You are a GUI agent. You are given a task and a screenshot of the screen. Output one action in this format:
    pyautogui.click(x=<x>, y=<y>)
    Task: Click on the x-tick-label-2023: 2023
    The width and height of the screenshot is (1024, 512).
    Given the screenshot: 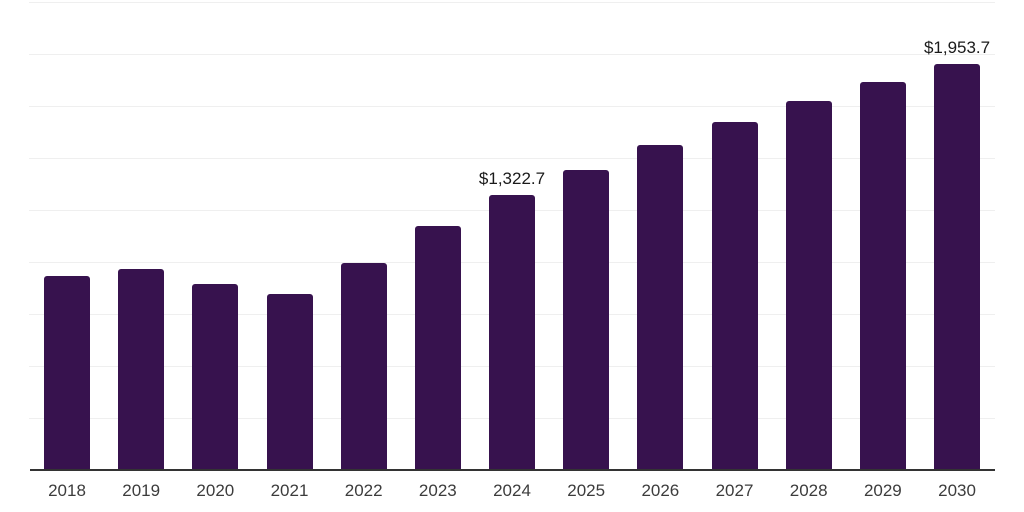 What is the action you would take?
    pyautogui.click(x=437, y=490)
    